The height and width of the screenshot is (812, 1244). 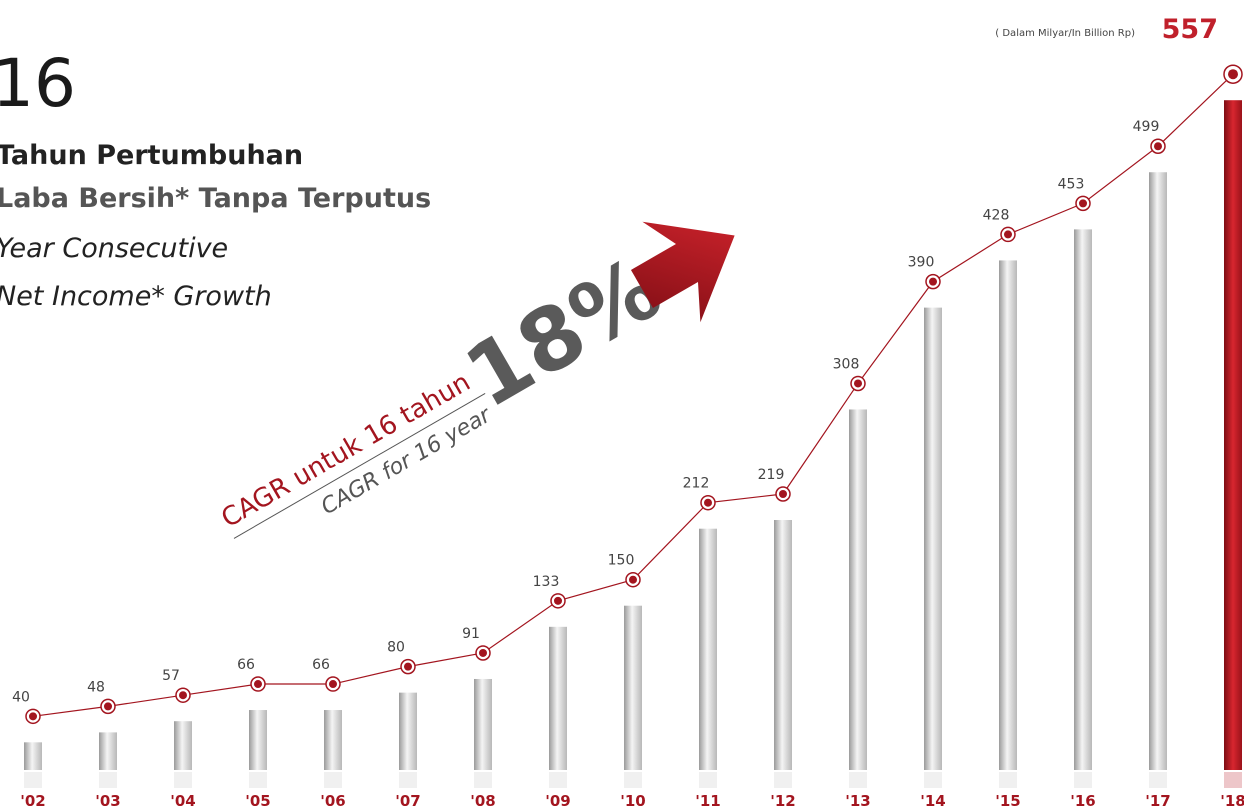 What do you see at coordinates (96, 687) in the screenshot?
I see `value-label: 48` at bounding box center [96, 687].